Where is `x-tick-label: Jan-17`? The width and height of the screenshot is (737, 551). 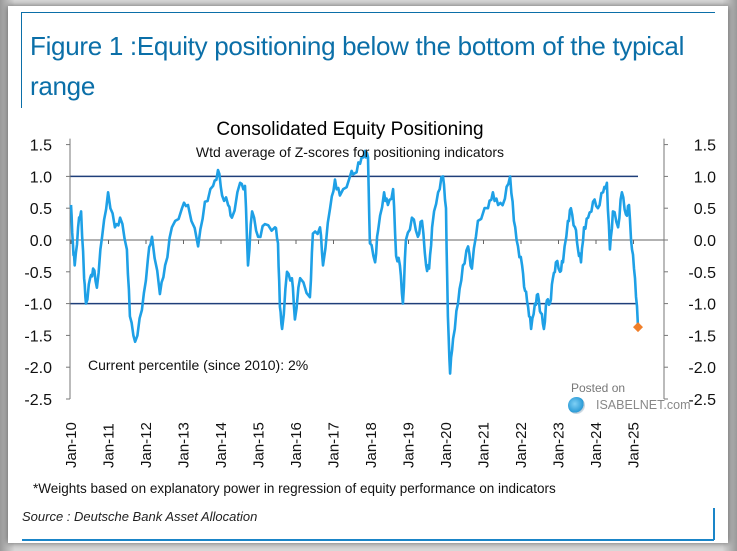
x-tick-label: Jan-17 is located at coordinates (334, 445).